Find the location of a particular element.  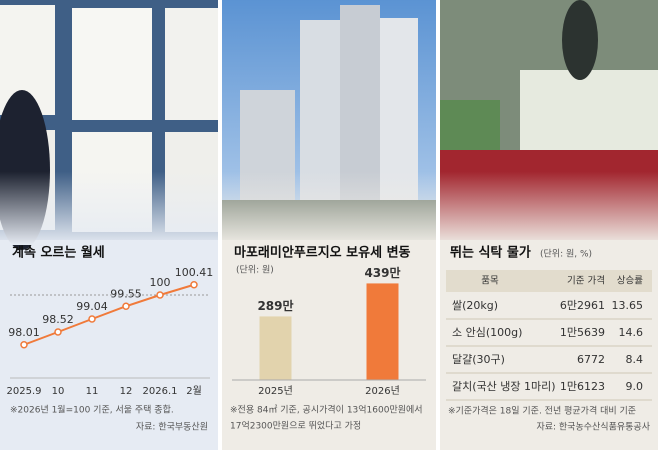

unit: (단위: 원) is located at coordinates (255, 270).